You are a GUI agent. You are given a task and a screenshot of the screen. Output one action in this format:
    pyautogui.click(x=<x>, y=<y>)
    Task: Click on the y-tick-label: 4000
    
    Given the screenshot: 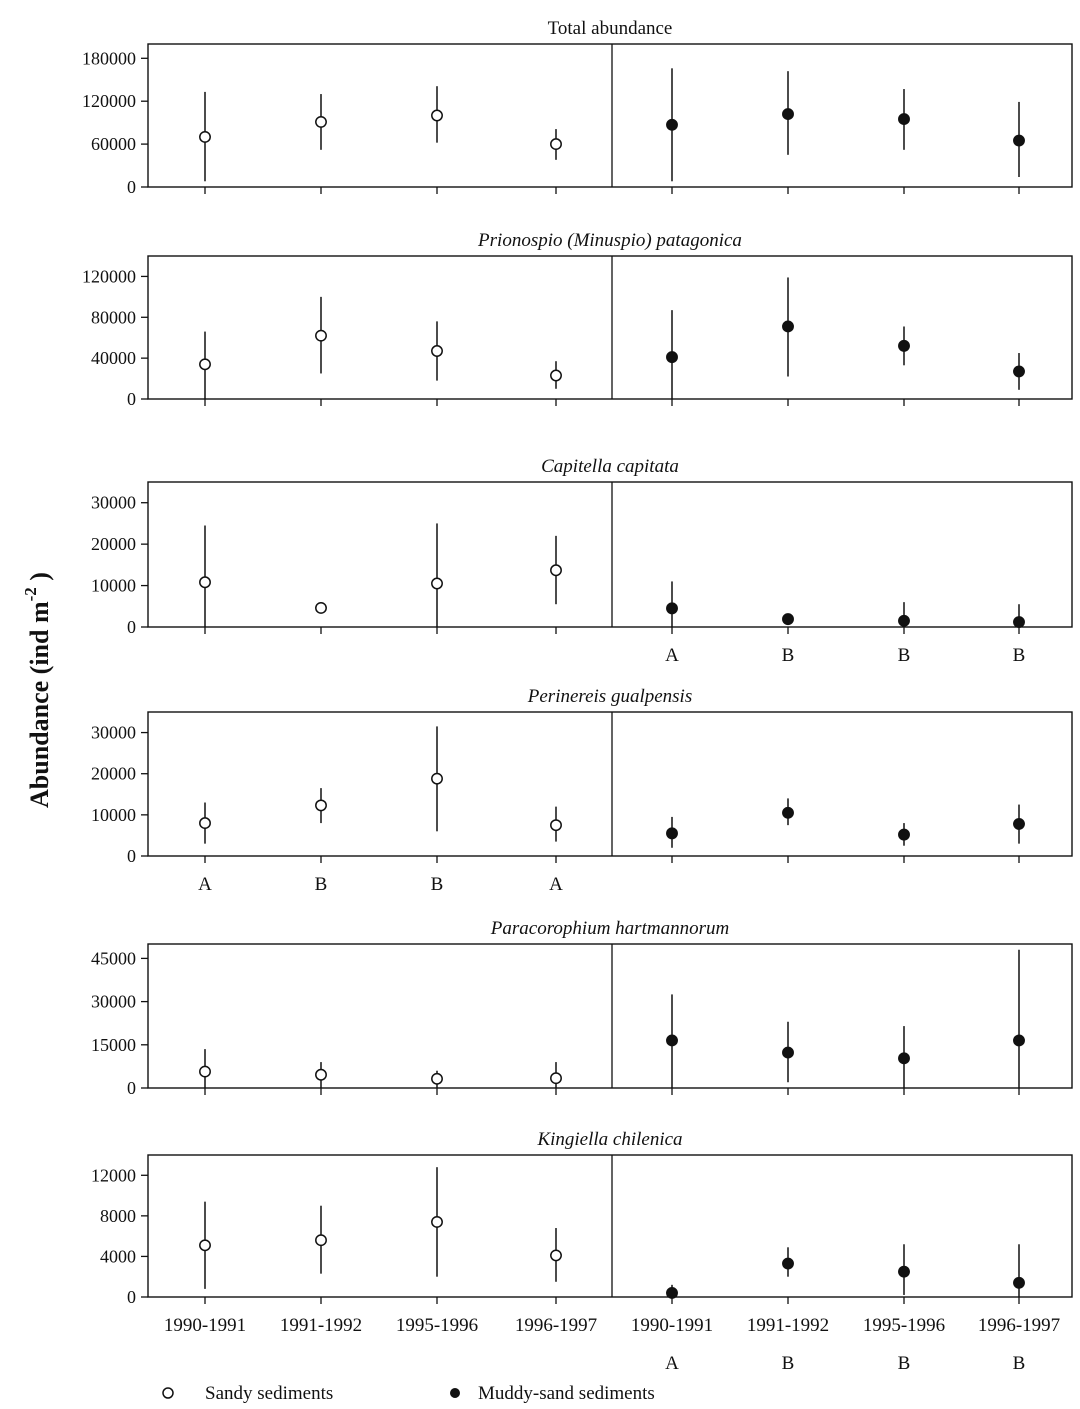 What is the action you would take?
    pyautogui.click(x=118, y=1256)
    